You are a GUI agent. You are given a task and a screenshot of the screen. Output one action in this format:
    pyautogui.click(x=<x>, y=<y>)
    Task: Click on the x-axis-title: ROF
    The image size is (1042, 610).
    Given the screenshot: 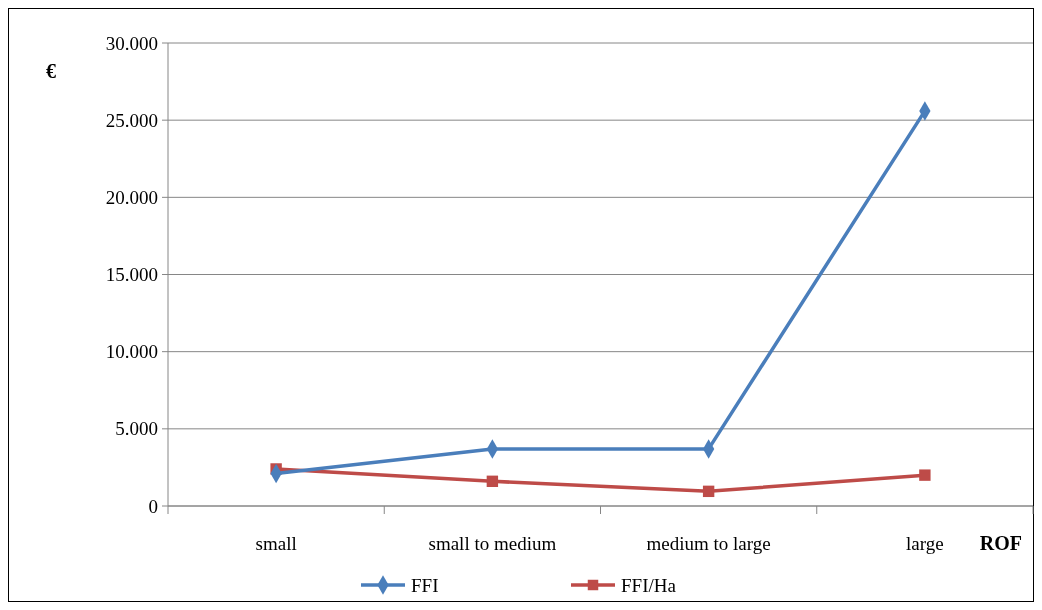 What is the action you would take?
    pyautogui.click(x=1000, y=543)
    